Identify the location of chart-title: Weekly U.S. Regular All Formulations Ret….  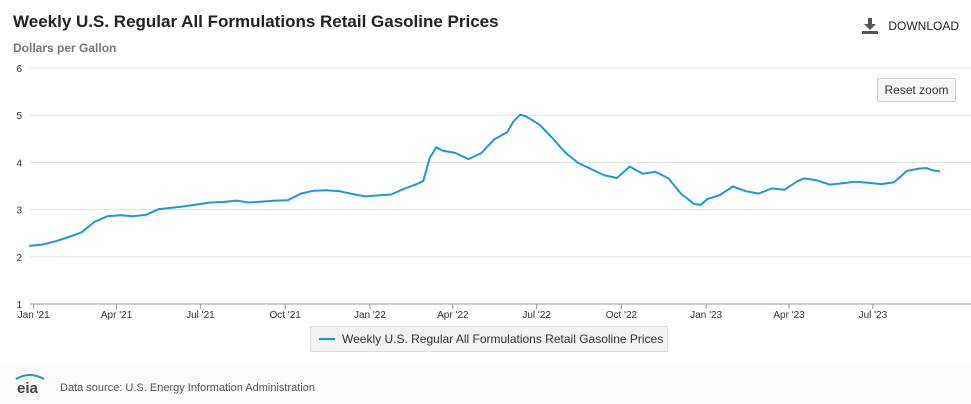
(256, 21).